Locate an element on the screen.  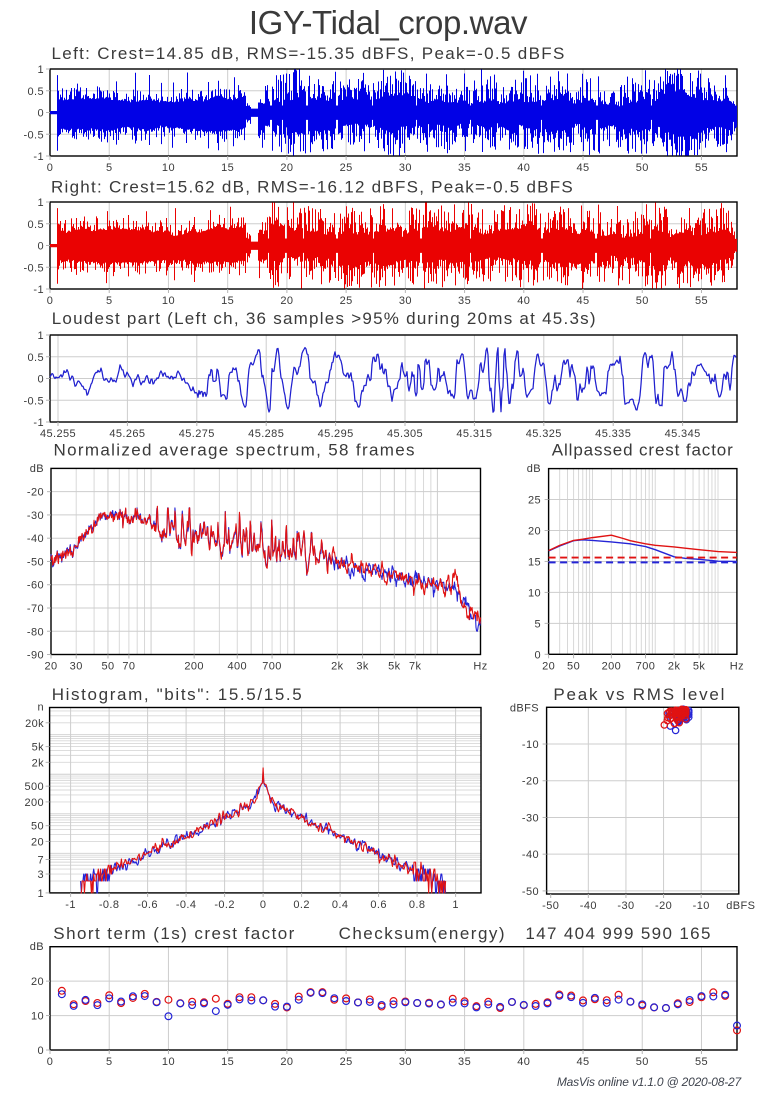
svg-text: Short term (1s) crest factor is located at coordinates (174, 933).